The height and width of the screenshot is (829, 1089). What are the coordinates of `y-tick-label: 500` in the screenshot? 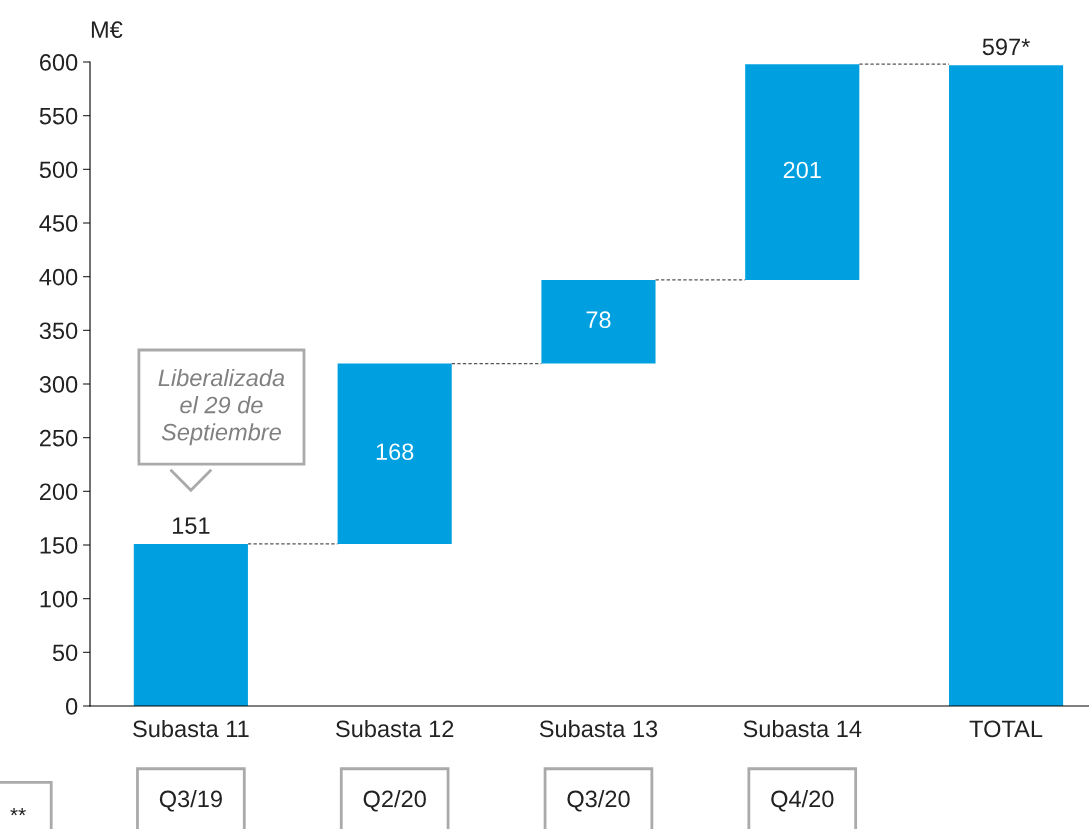 It's located at (58, 170).